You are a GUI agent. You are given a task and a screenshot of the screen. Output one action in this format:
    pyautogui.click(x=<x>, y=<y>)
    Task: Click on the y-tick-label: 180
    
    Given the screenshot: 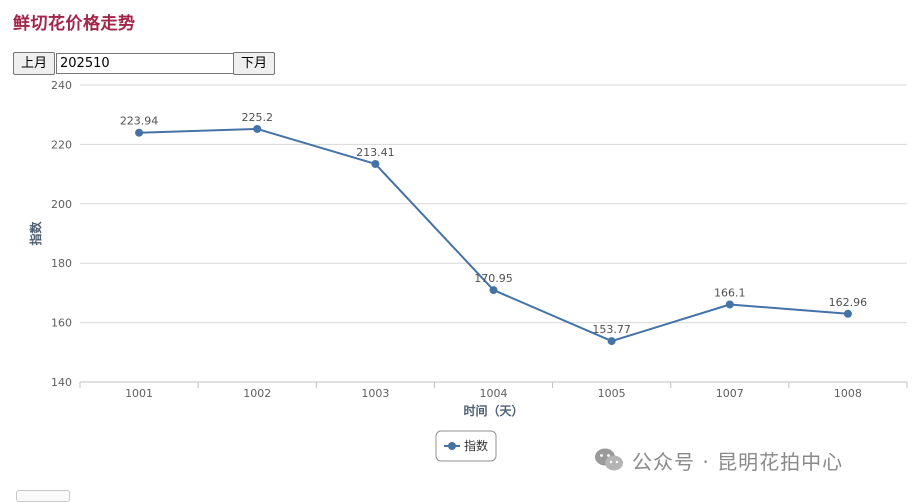 What is the action you would take?
    pyautogui.click(x=61, y=263)
    